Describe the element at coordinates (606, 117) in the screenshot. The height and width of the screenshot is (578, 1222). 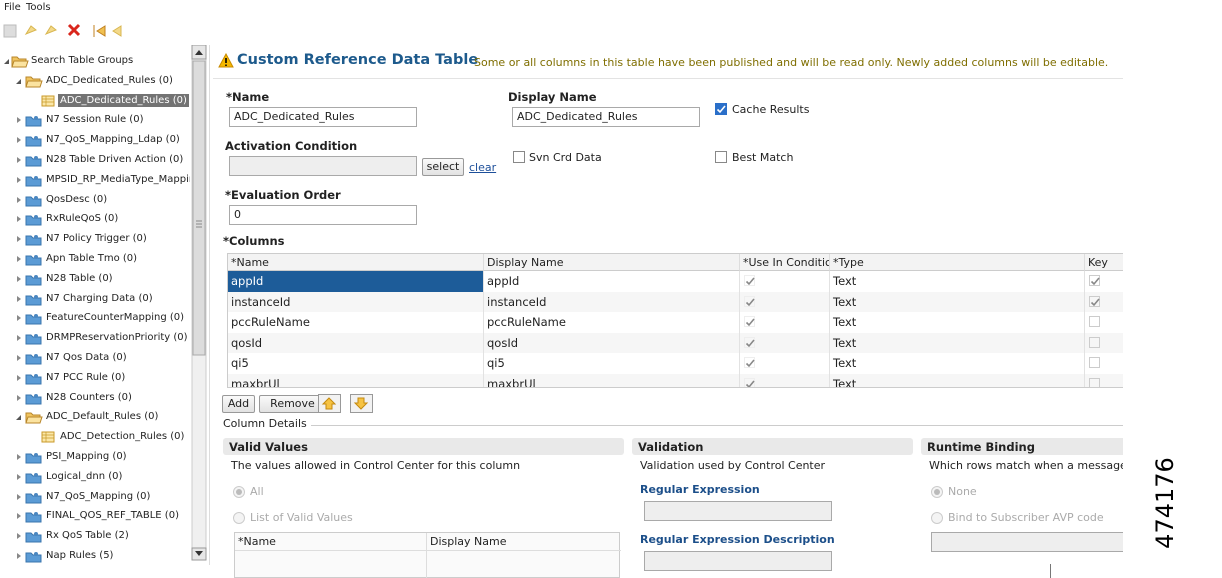
I see `display-name-input: ADC_Dedicated_Rules` at that location.